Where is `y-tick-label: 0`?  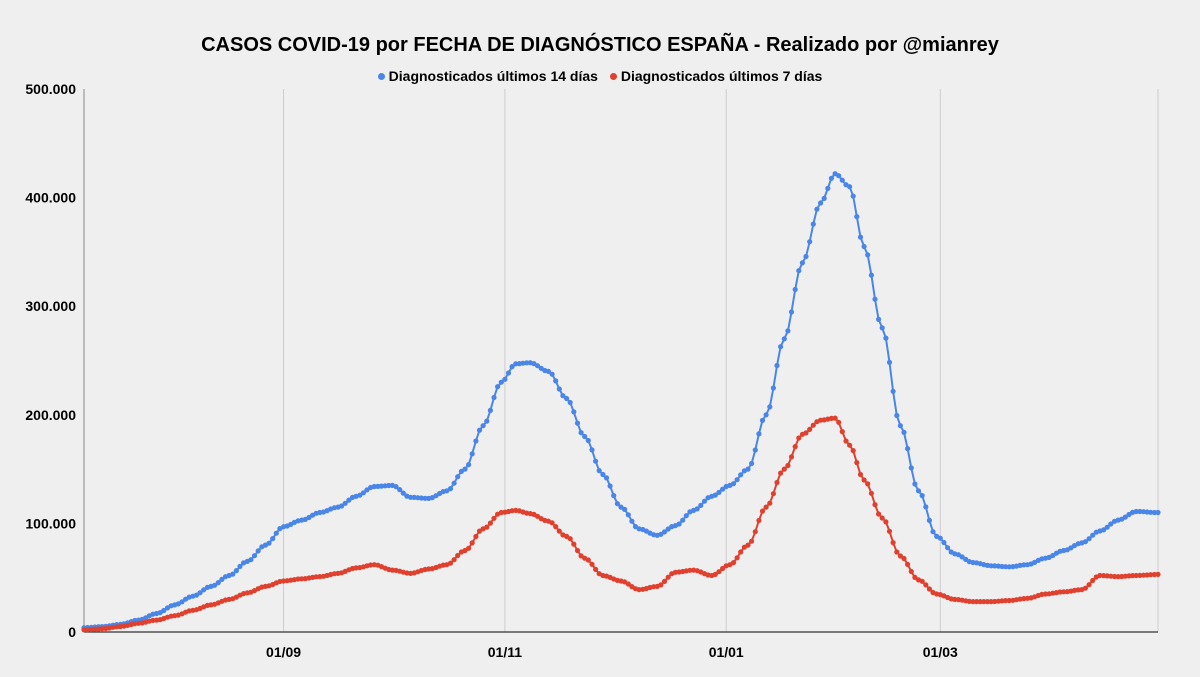
y-tick-label: 0 is located at coordinates (72, 632).